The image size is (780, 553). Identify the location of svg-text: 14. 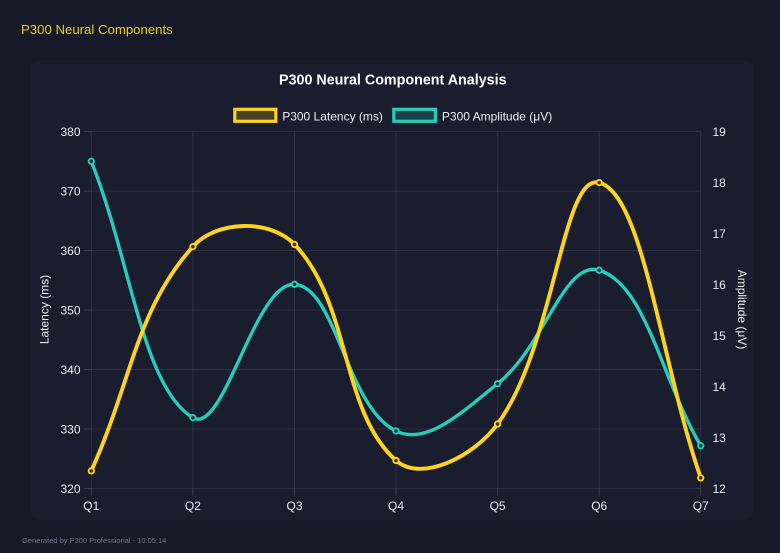
(720, 387).